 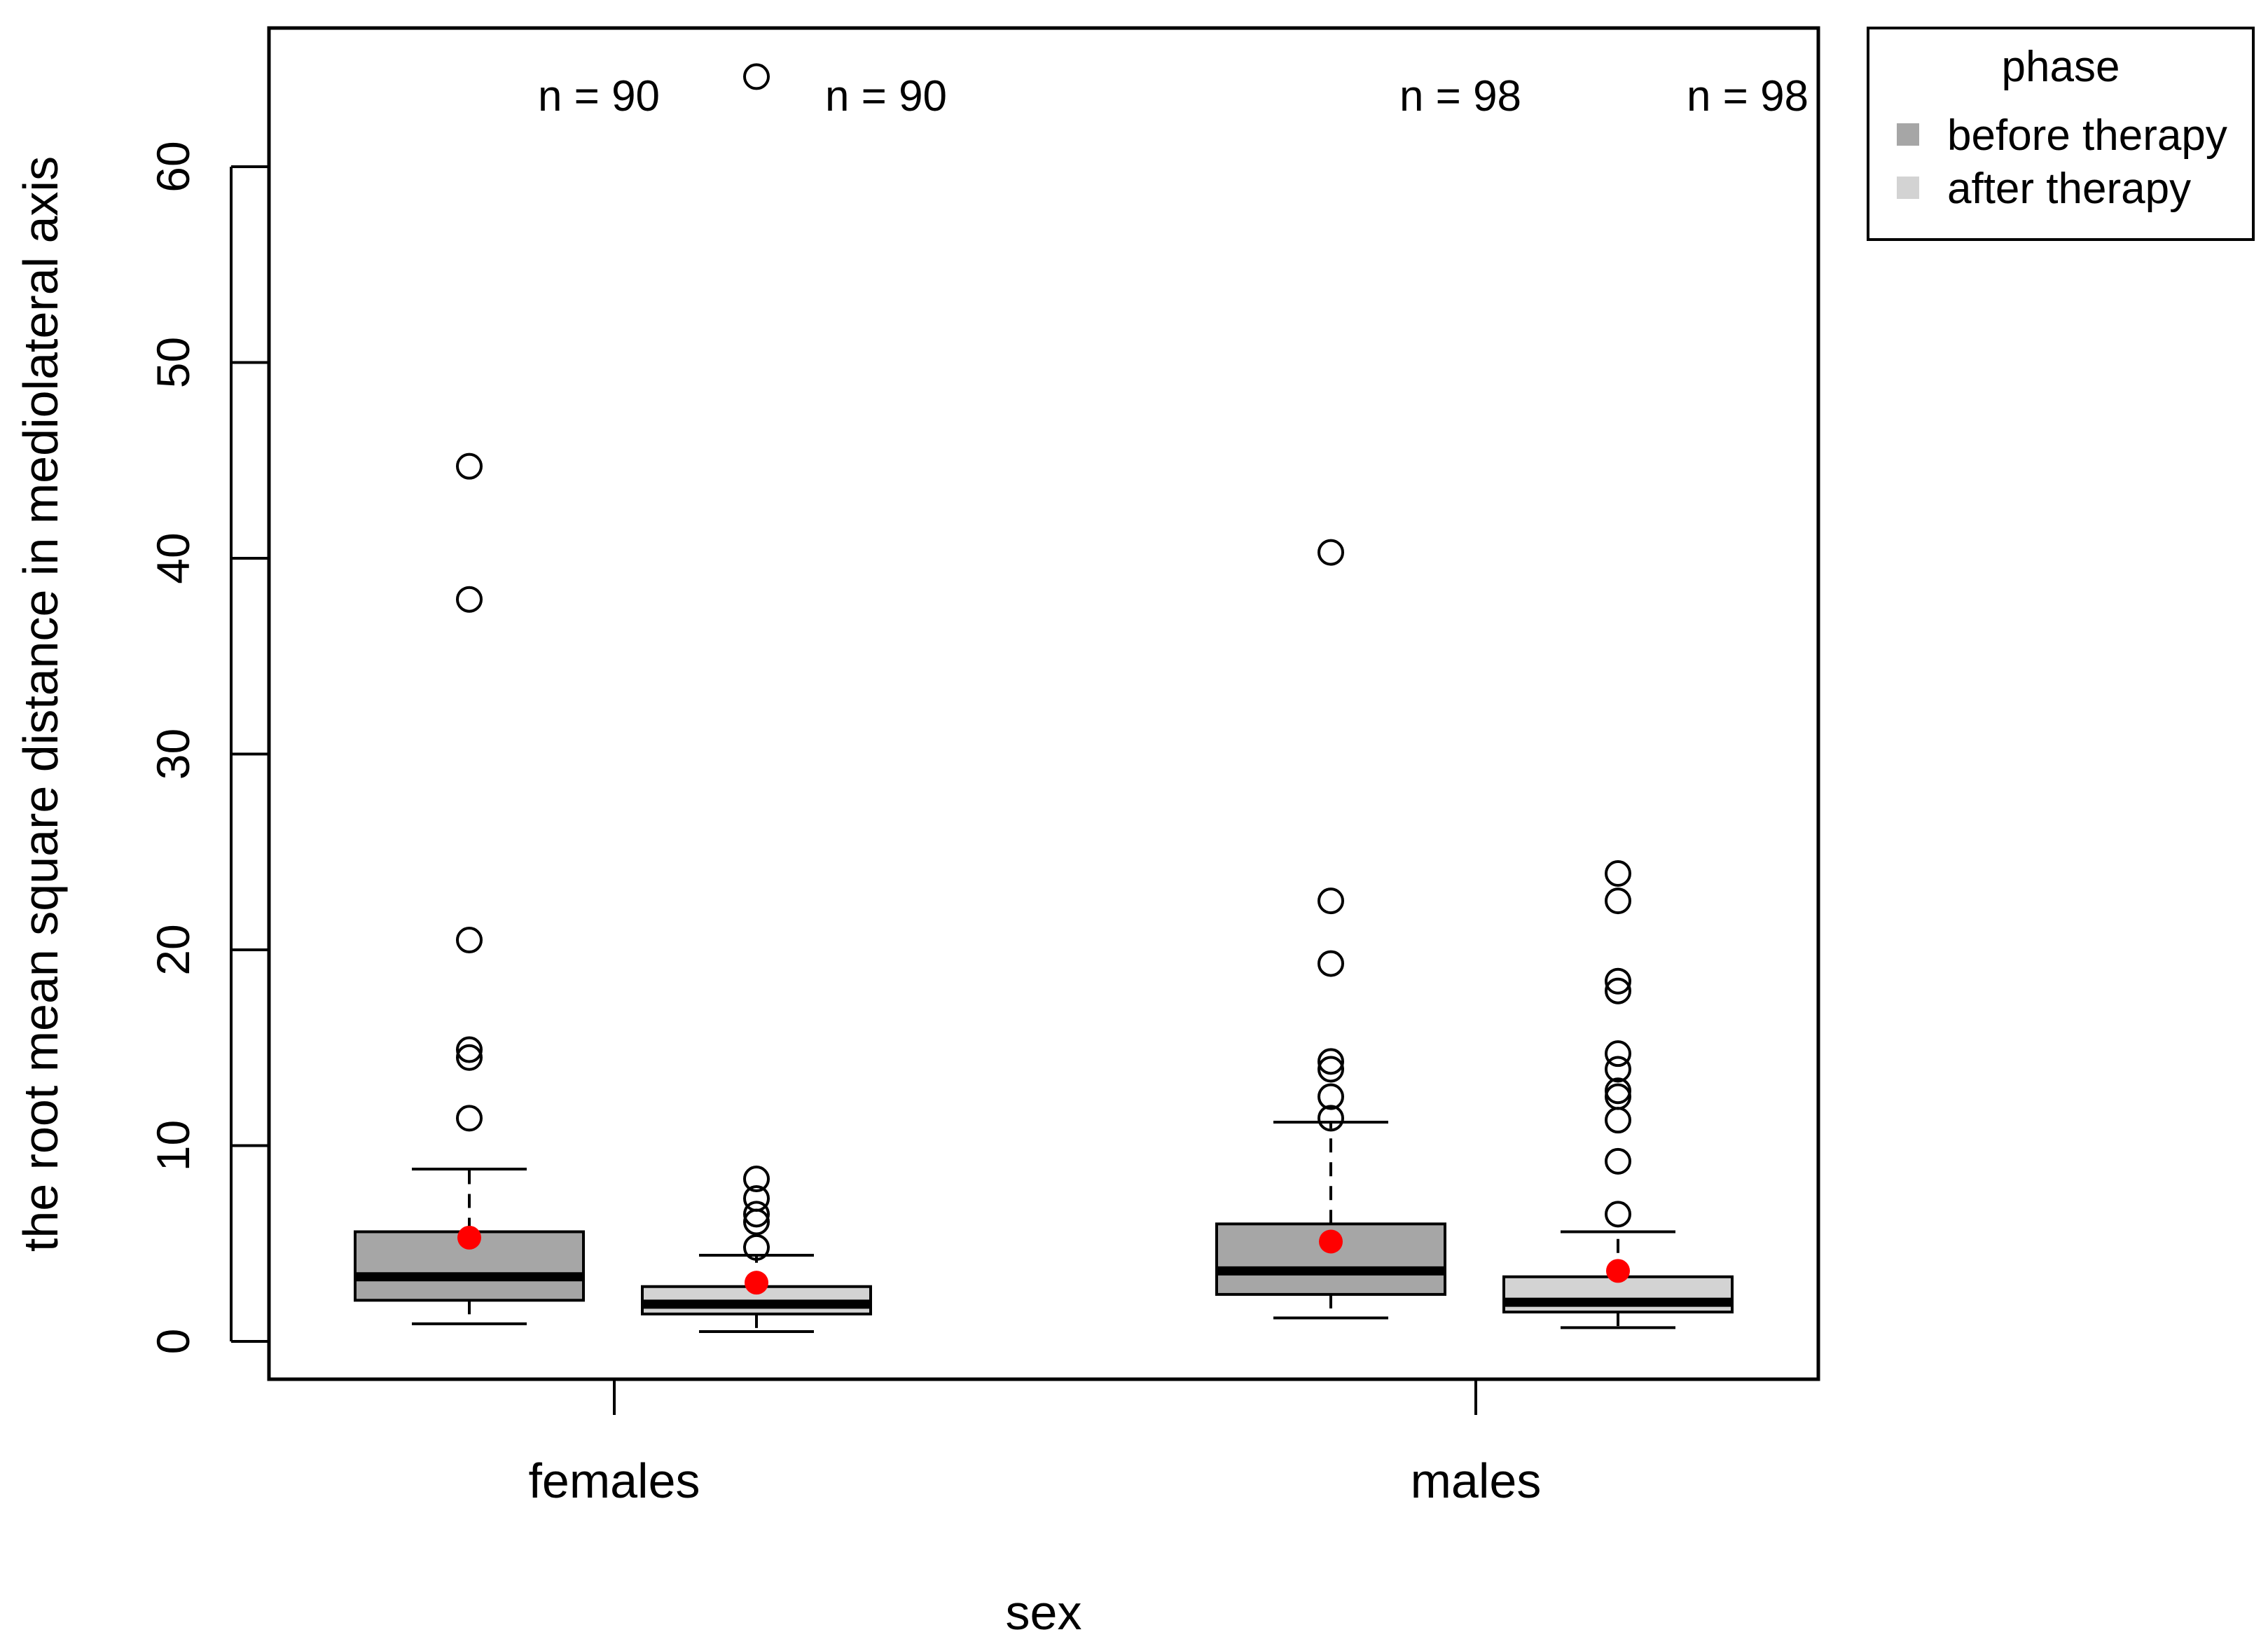 What do you see at coordinates (173, 166) in the screenshot?
I see `y-tick-label: 60` at bounding box center [173, 166].